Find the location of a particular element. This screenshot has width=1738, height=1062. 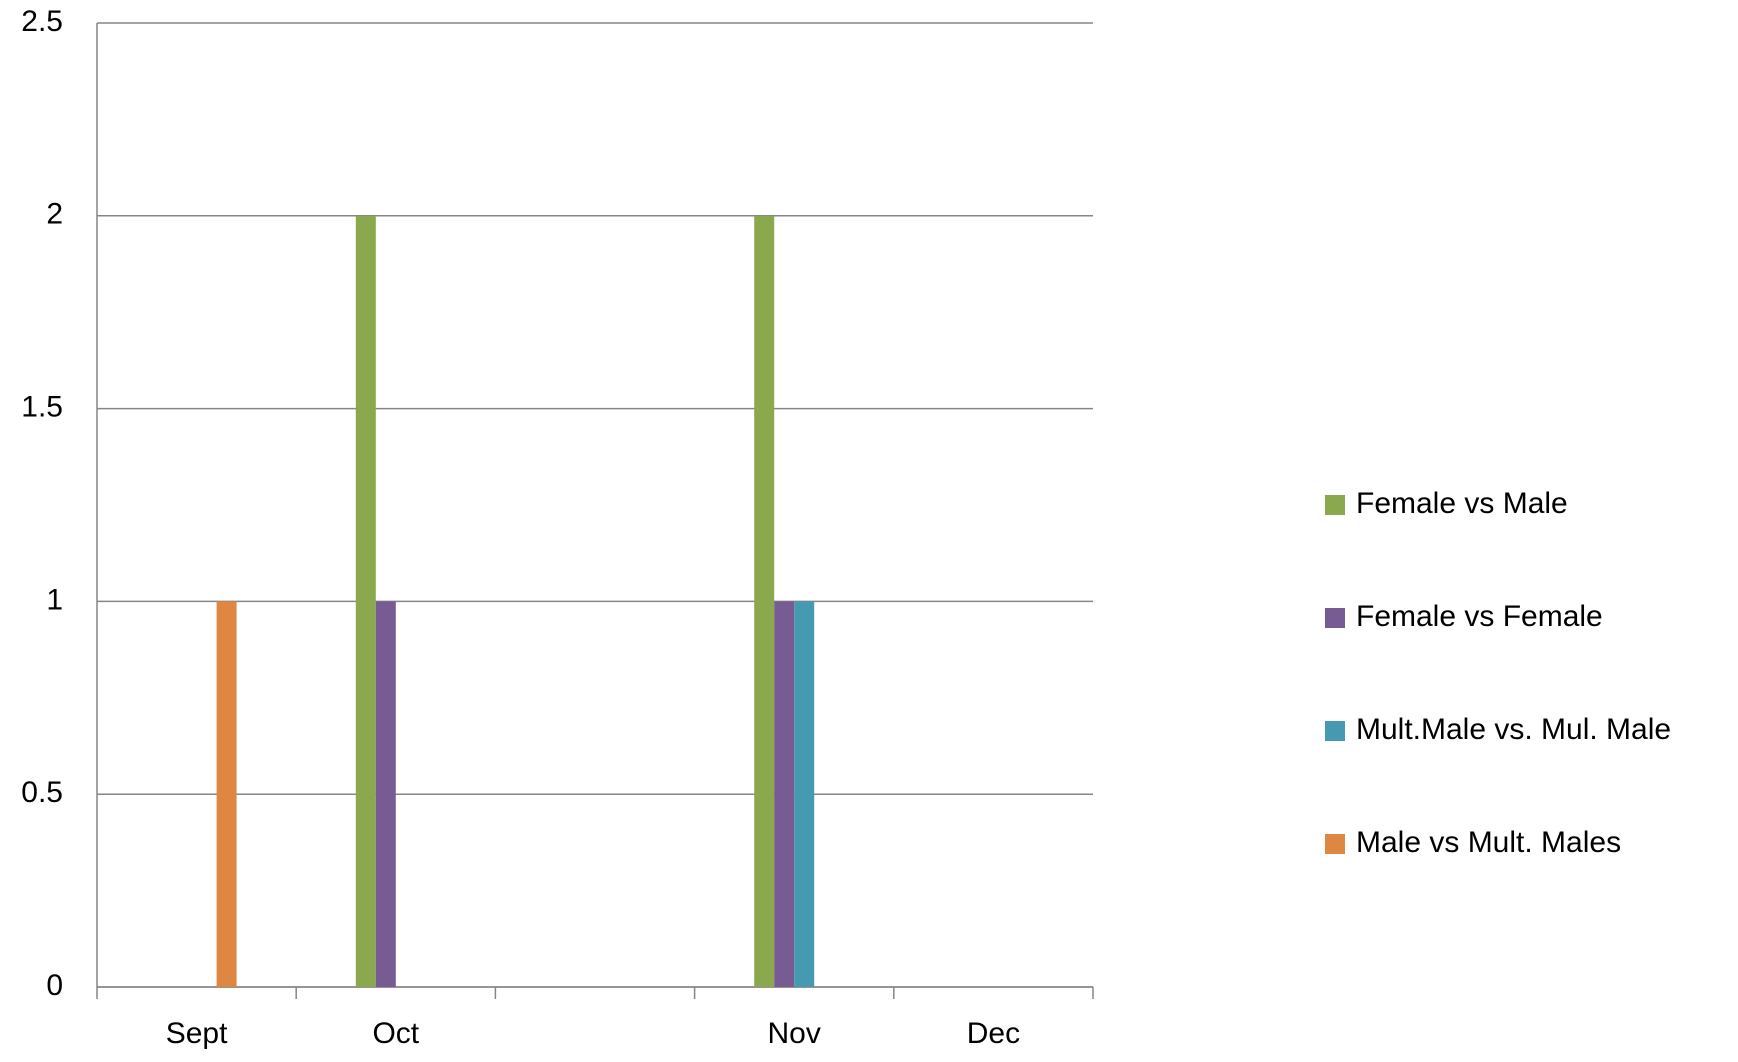

legend-label: Male vs Mult. Males is located at coordinates (1488, 842).